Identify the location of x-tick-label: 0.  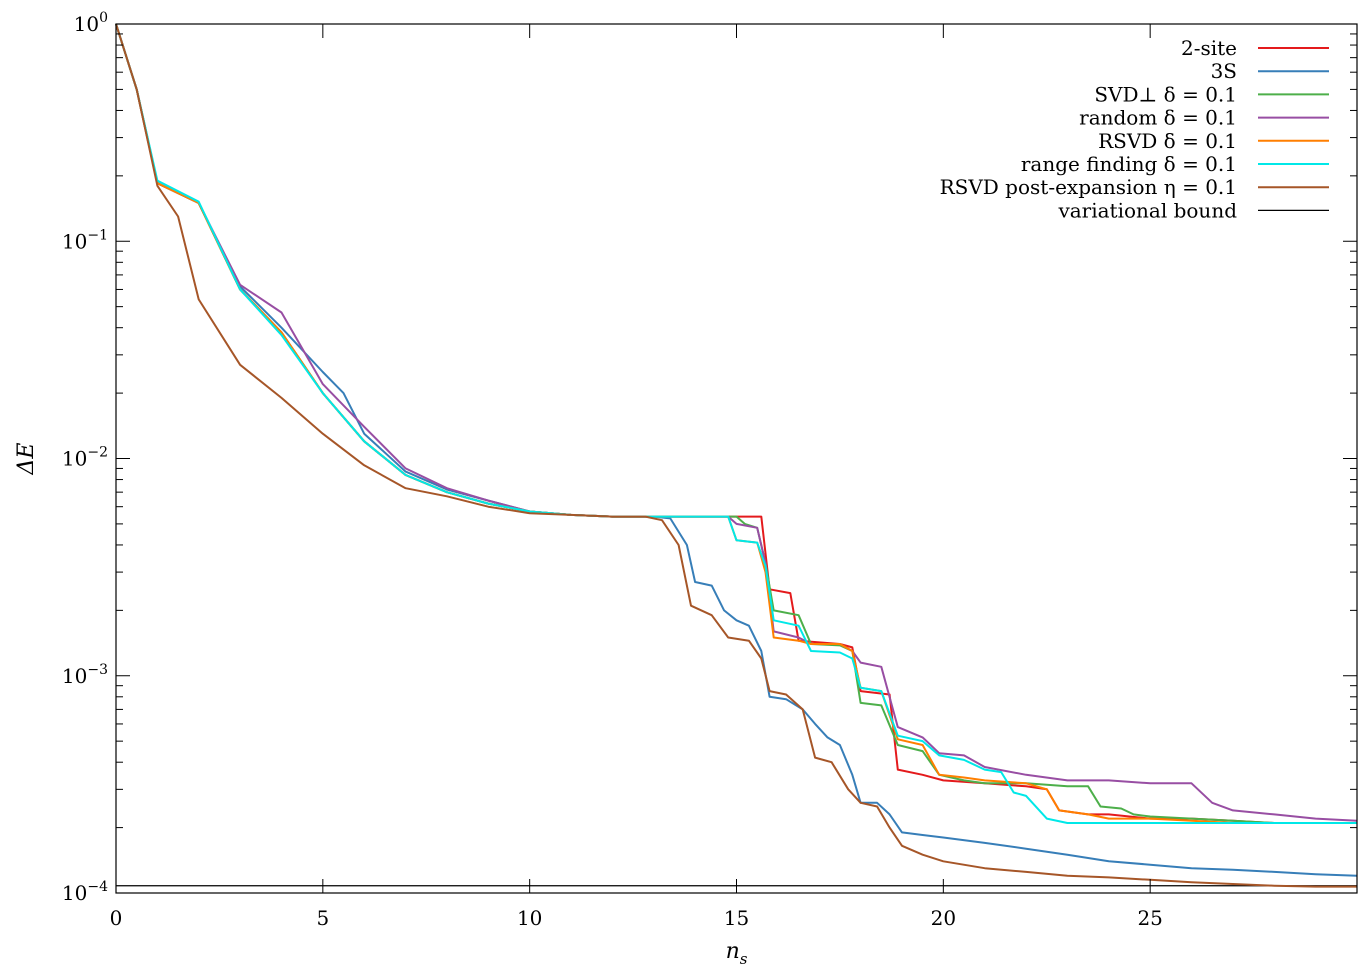
(116, 918).